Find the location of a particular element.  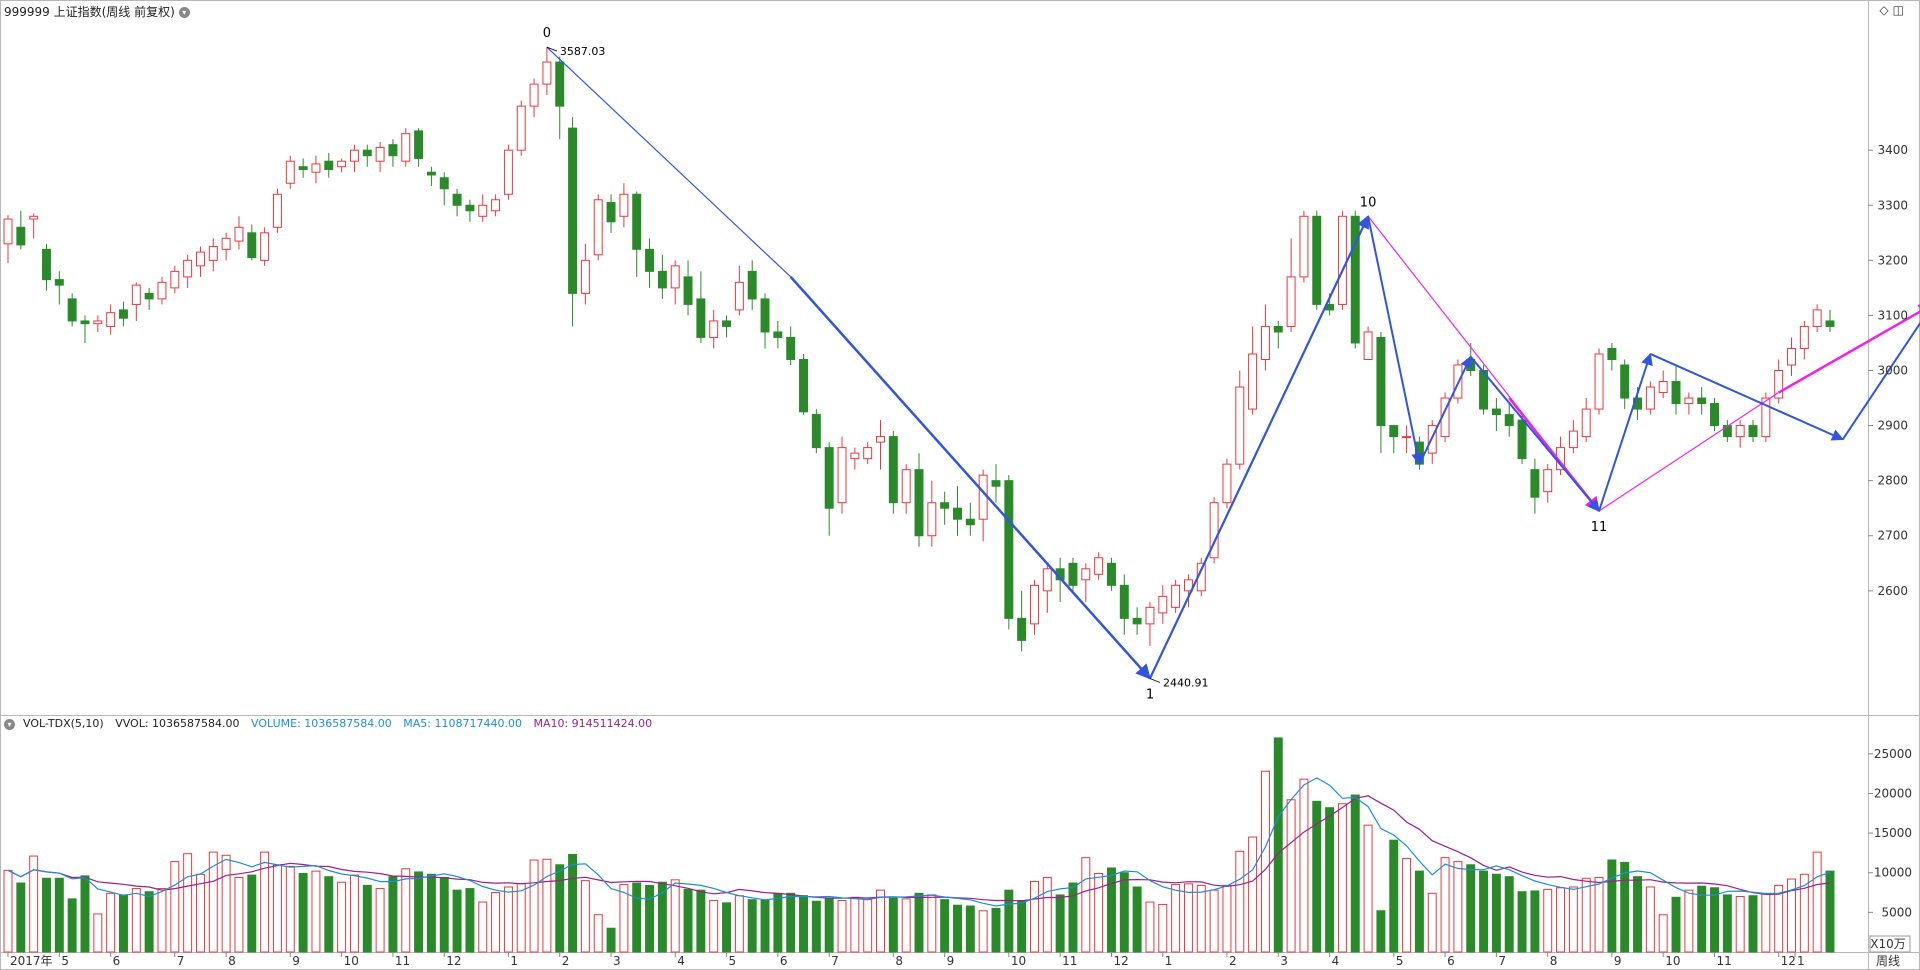

panel-toggle-icon: ◫ is located at coordinates (1898, 10).